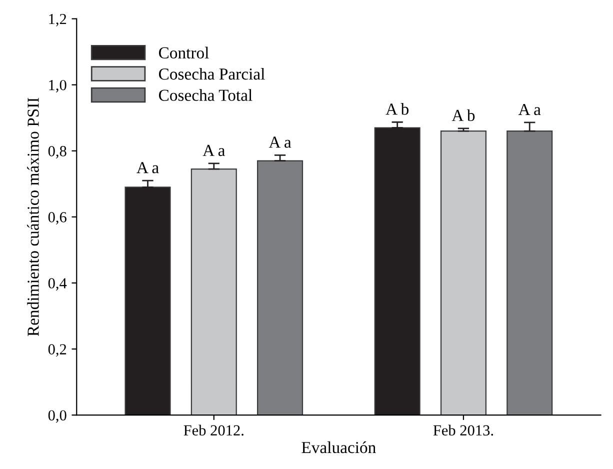 The image size is (613, 469). I want to click on y-tick-label: 1,2, so click(57, 20).